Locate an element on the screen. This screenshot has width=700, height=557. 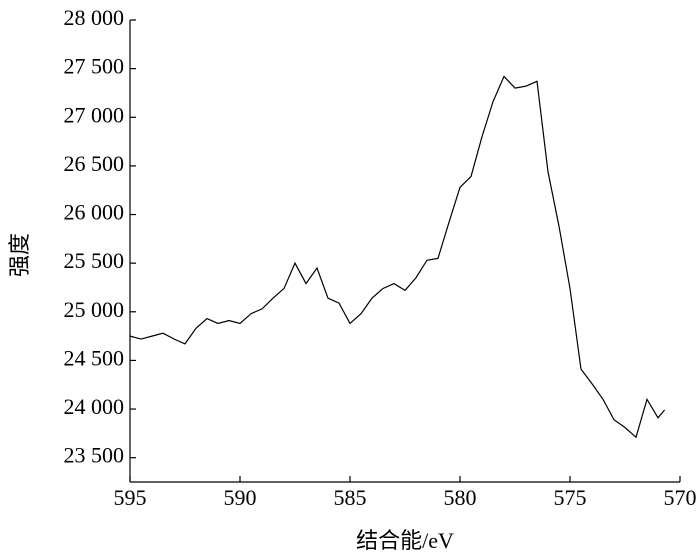
y-tick-label: 27 000 is located at coordinates (94, 114).